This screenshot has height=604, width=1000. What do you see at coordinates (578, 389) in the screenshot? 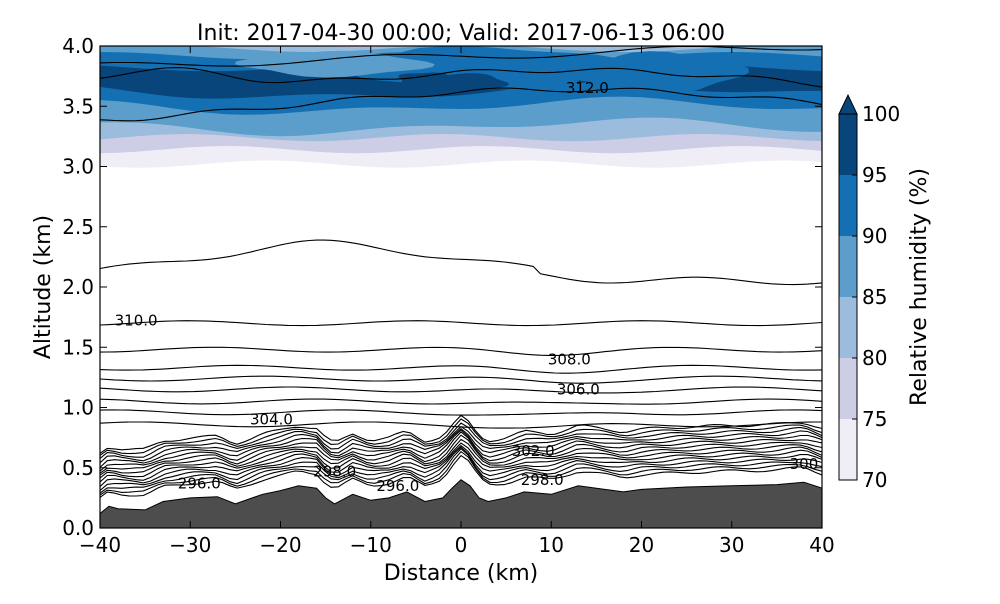
I see `contour-label: 306.0` at bounding box center [578, 389].